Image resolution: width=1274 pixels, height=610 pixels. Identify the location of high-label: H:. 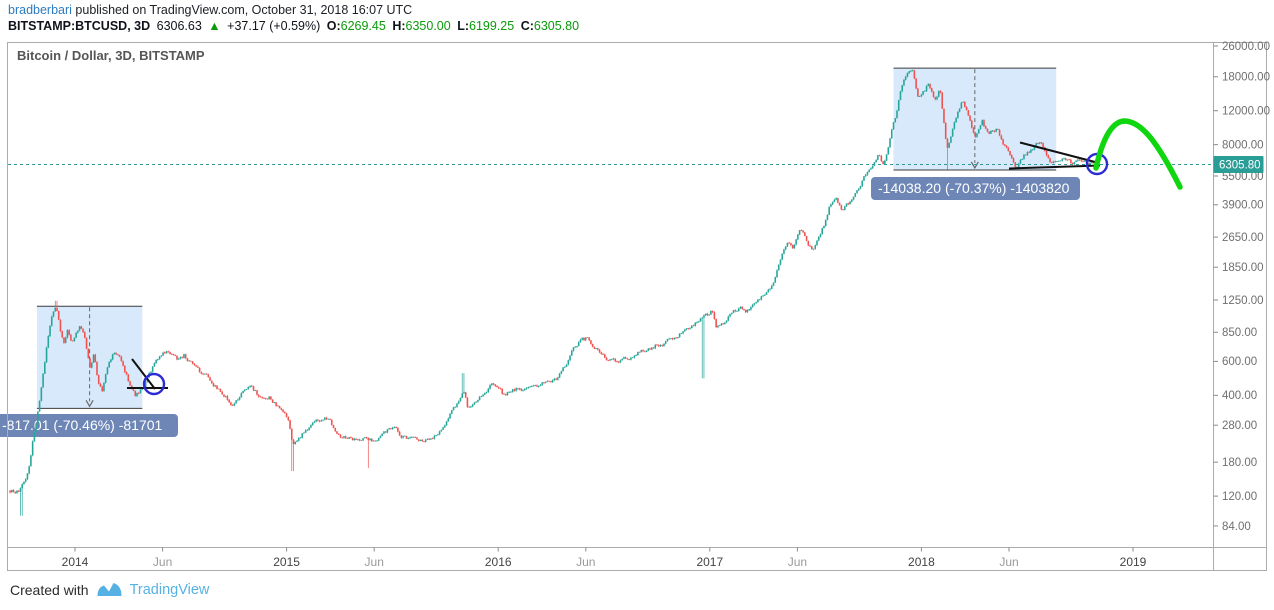
(399, 26).